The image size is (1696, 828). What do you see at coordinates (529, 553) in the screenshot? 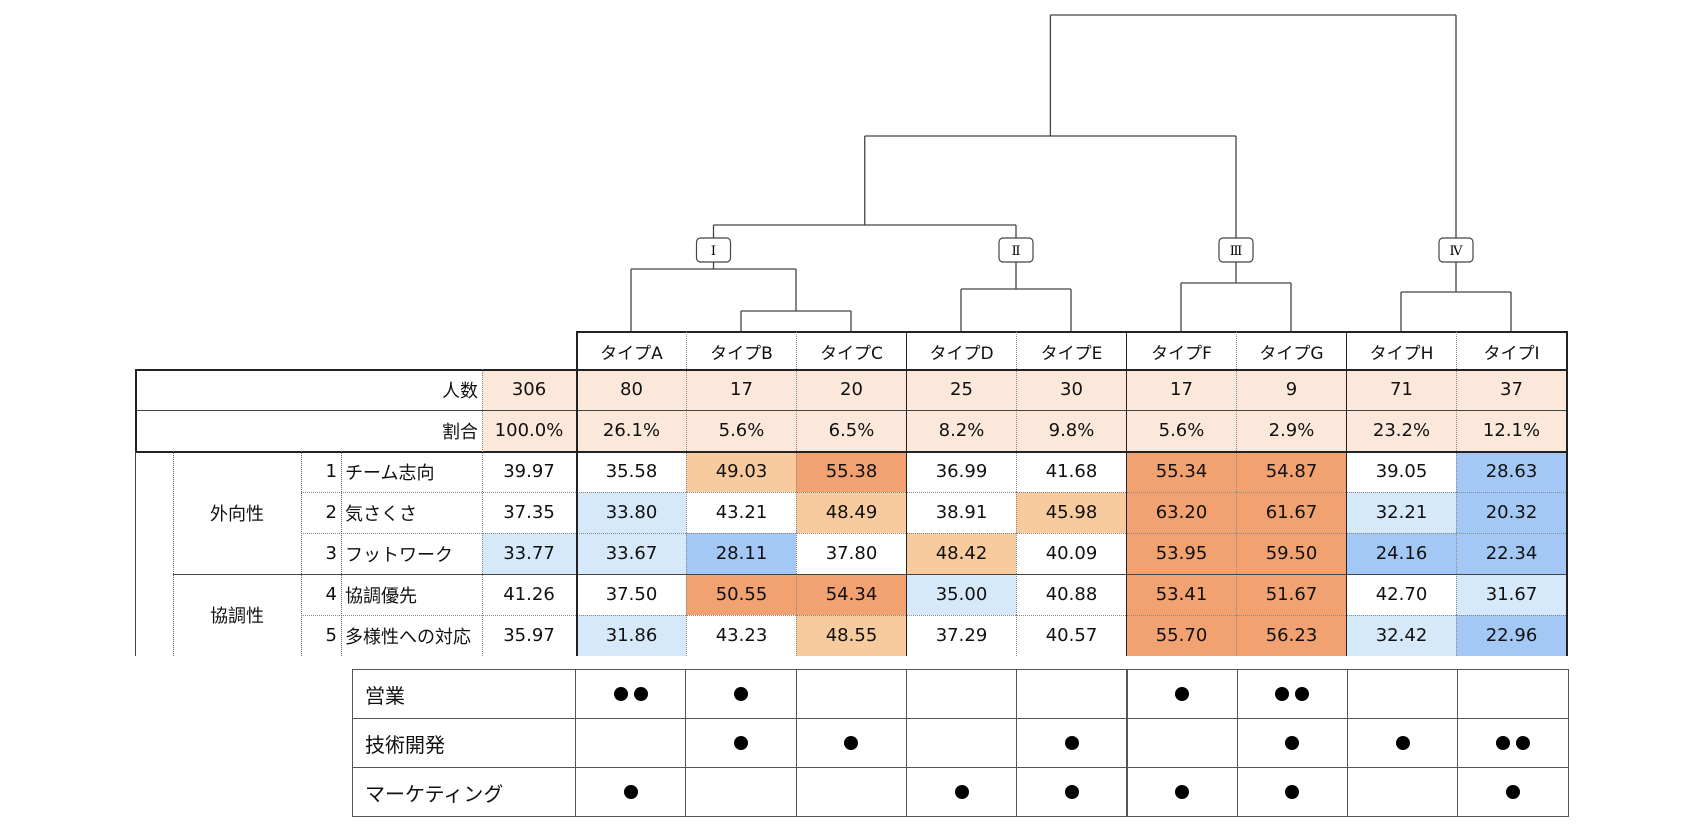
I see `item-total-cell: 33.77` at bounding box center [529, 553].